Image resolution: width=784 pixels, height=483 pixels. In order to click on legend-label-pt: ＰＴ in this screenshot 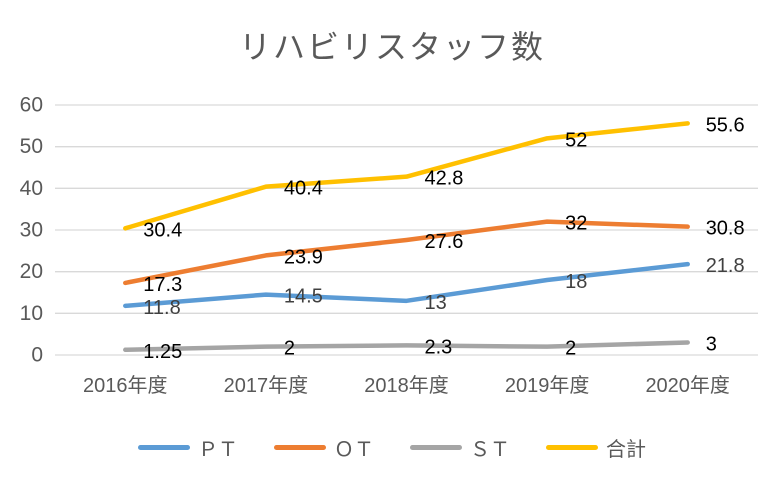, I will do `click(218, 450)`.